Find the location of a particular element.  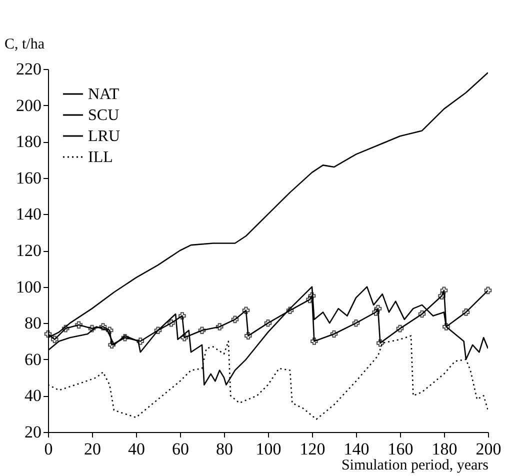

y-tick-label: 80 is located at coordinates (33, 323).